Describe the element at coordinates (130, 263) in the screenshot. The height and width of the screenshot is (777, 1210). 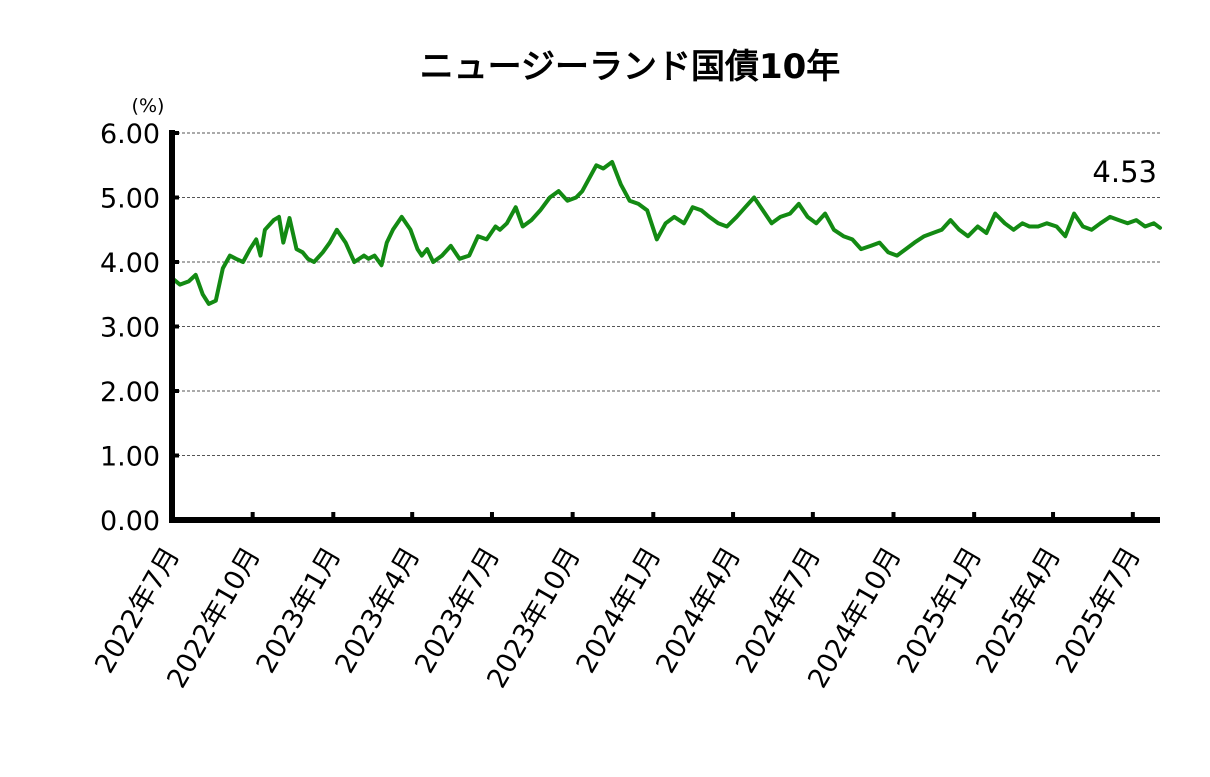
I see `y-tick-label: 4.00` at that location.